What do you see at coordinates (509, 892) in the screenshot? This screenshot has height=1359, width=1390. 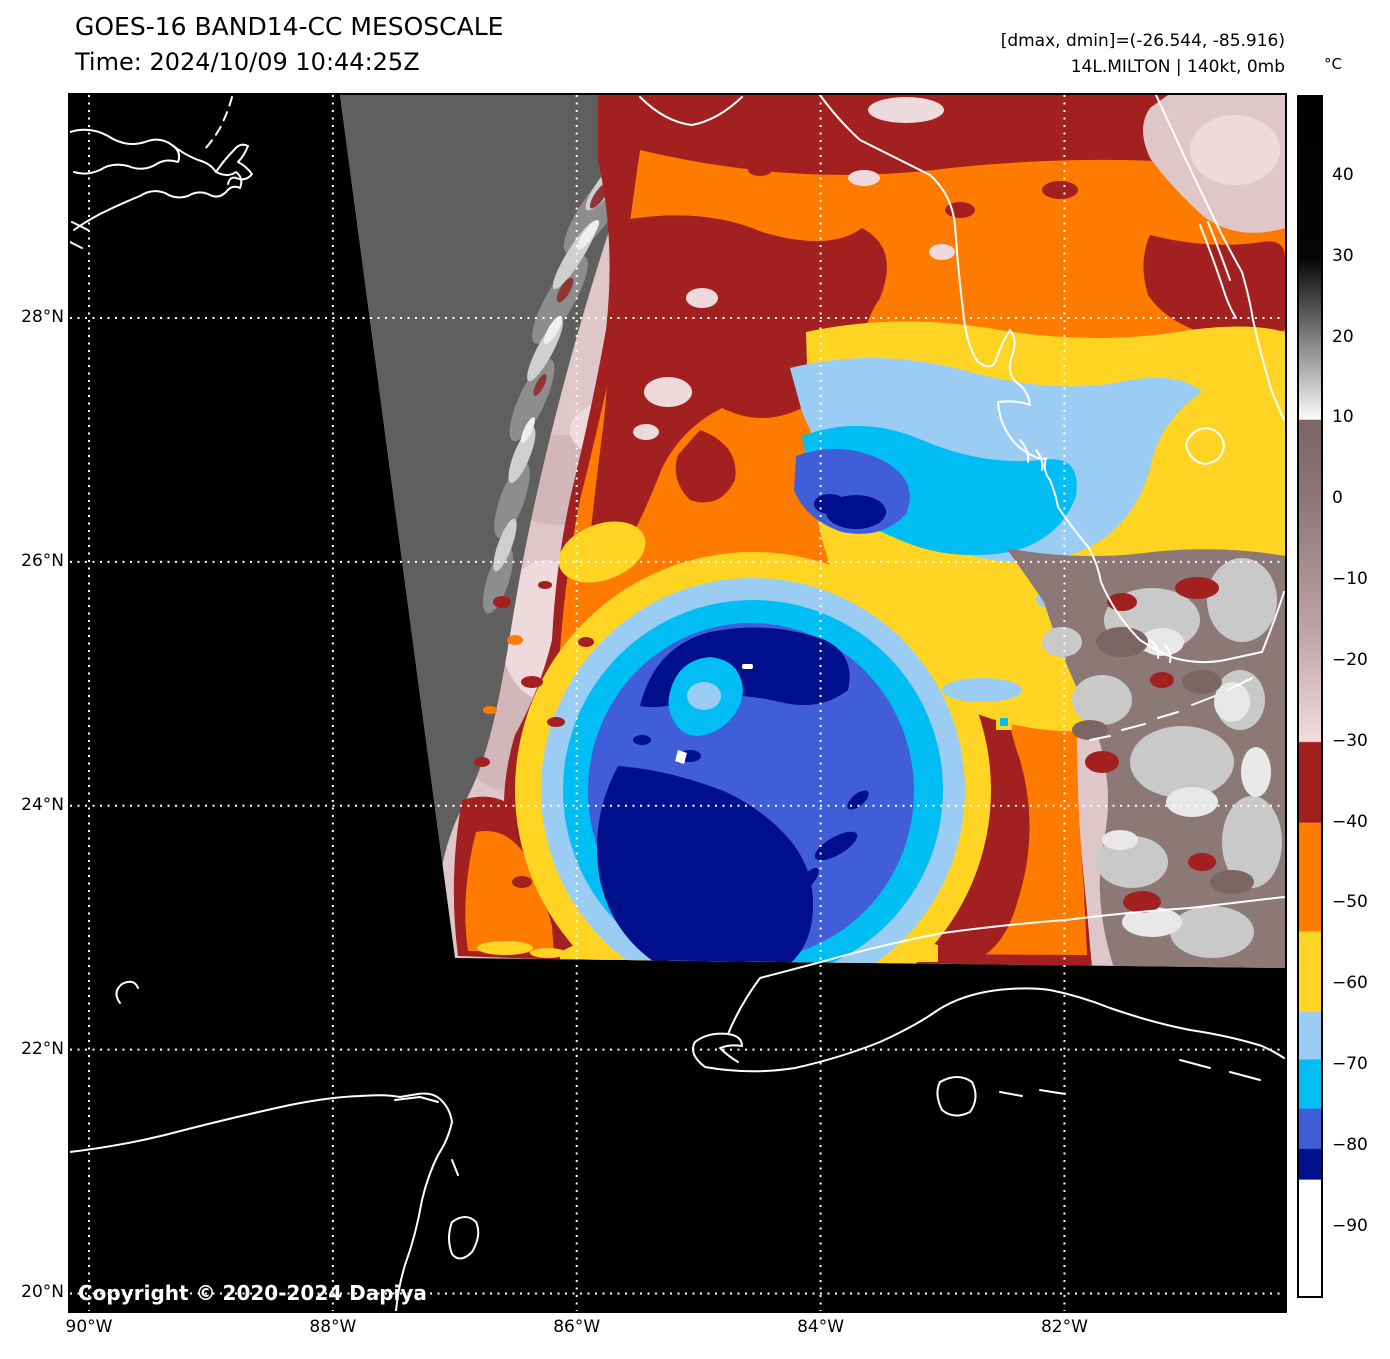 I see `orange-sw-blob` at bounding box center [509, 892].